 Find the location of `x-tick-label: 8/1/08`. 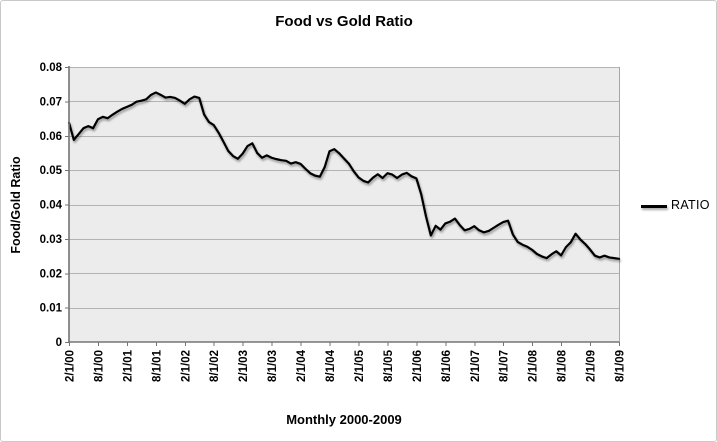

x-tick-label: 8/1/08 is located at coordinates (563, 365).